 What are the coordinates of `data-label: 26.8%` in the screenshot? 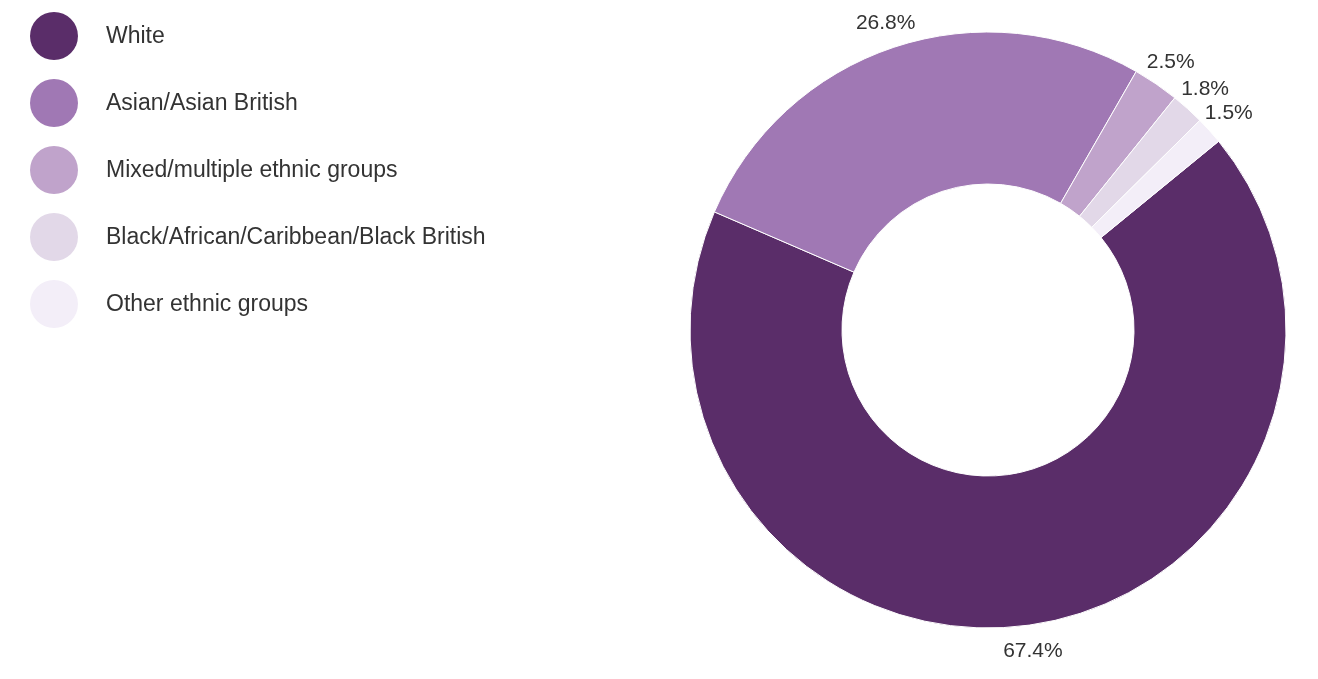 It's located at (885, 21).